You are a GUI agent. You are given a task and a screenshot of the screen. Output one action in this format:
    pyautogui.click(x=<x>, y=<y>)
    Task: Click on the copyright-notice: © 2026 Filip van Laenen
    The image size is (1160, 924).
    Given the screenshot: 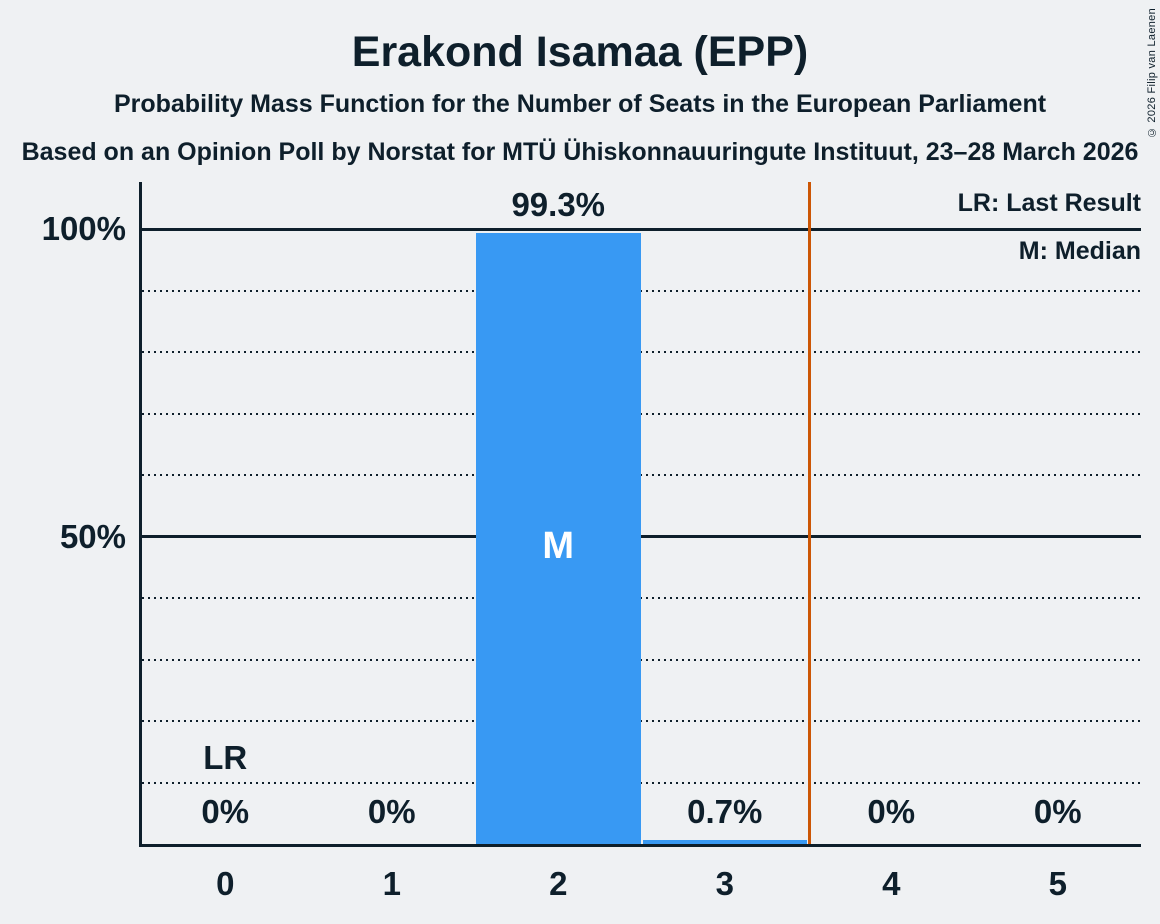 What is the action you would take?
    pyautogui.click(x=1152, y=73)
    